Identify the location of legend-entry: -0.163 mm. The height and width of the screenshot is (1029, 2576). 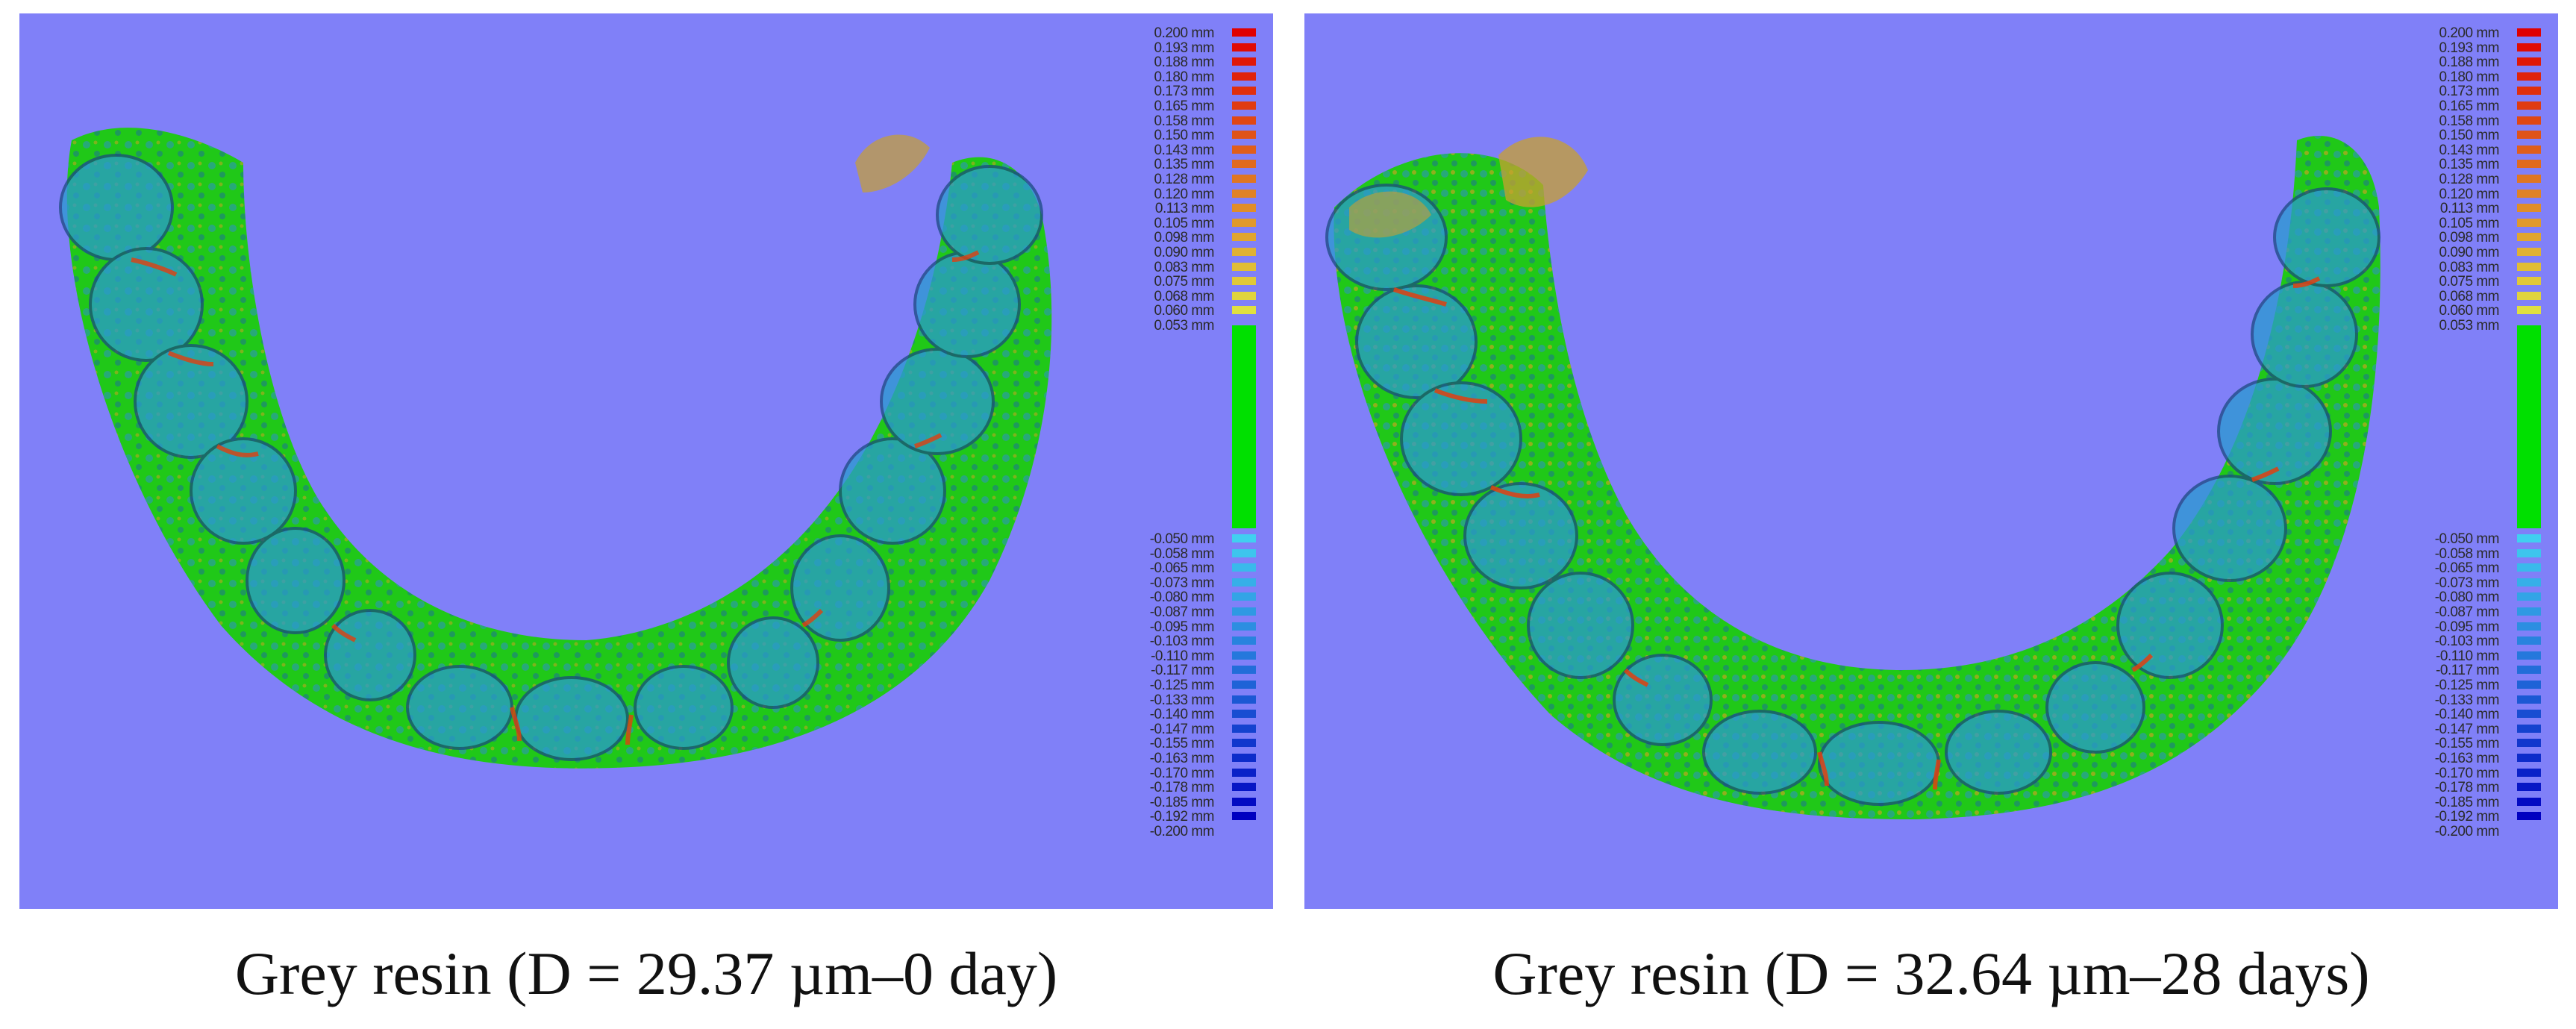
(2463, 758).